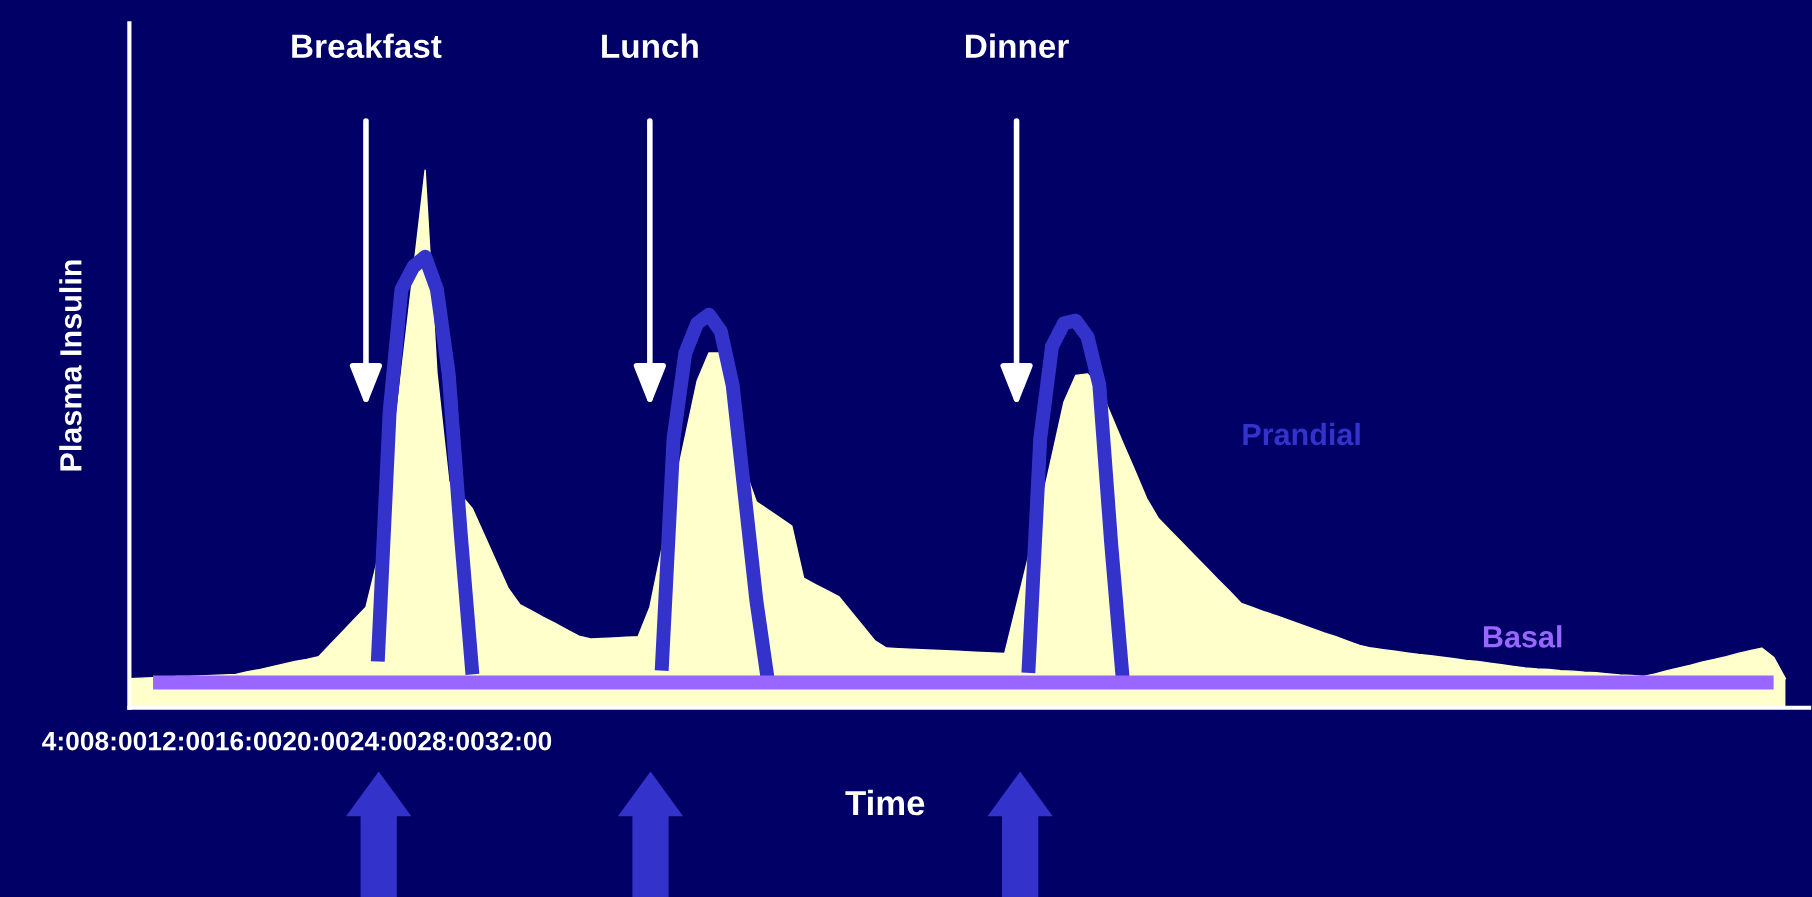  I want to click on text: Dinner, so click(1017, 46).